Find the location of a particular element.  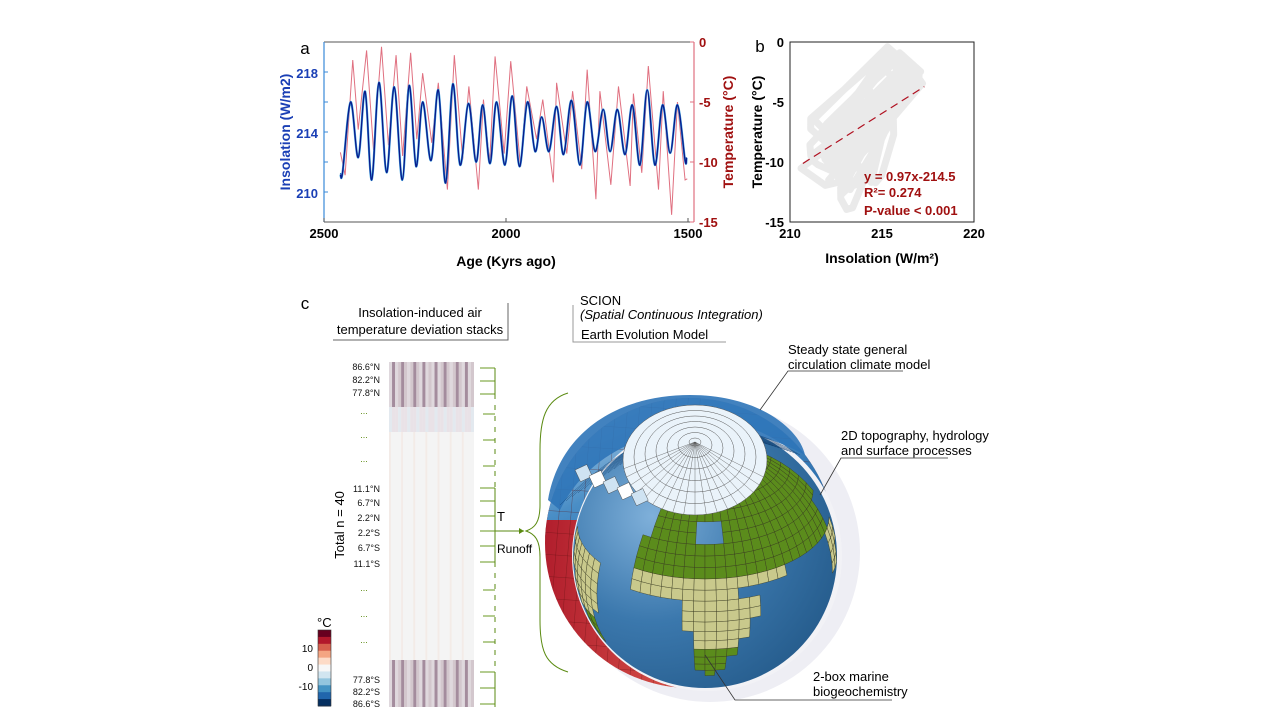

colorbar is located at coordinates (324, 668).